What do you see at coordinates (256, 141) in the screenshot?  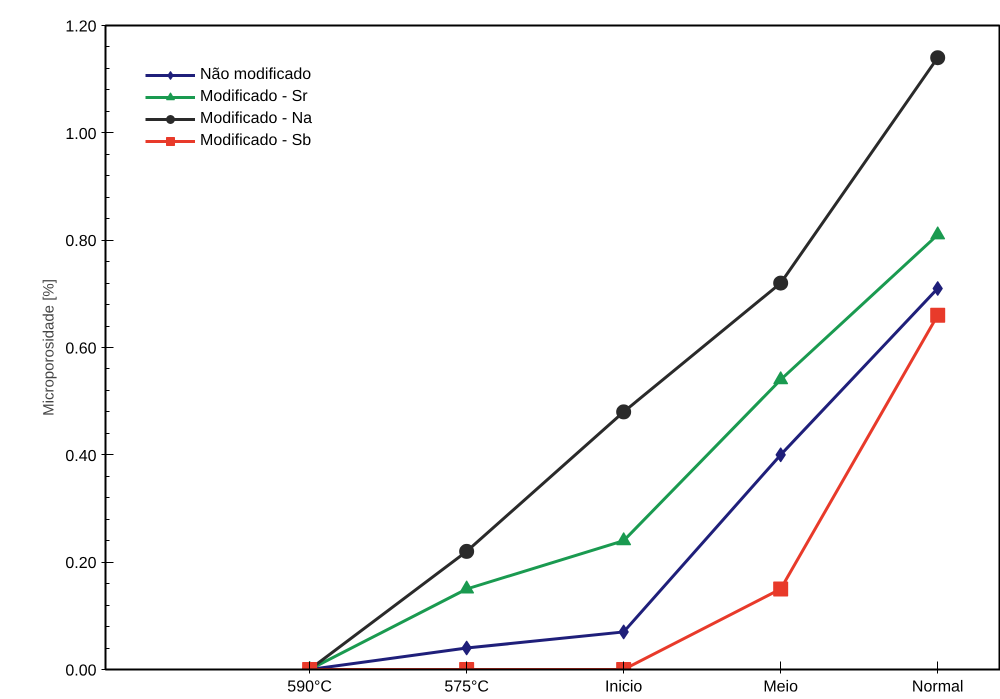 I see `legend-label: Modificado - Sb` at bounding box center [256, 141].